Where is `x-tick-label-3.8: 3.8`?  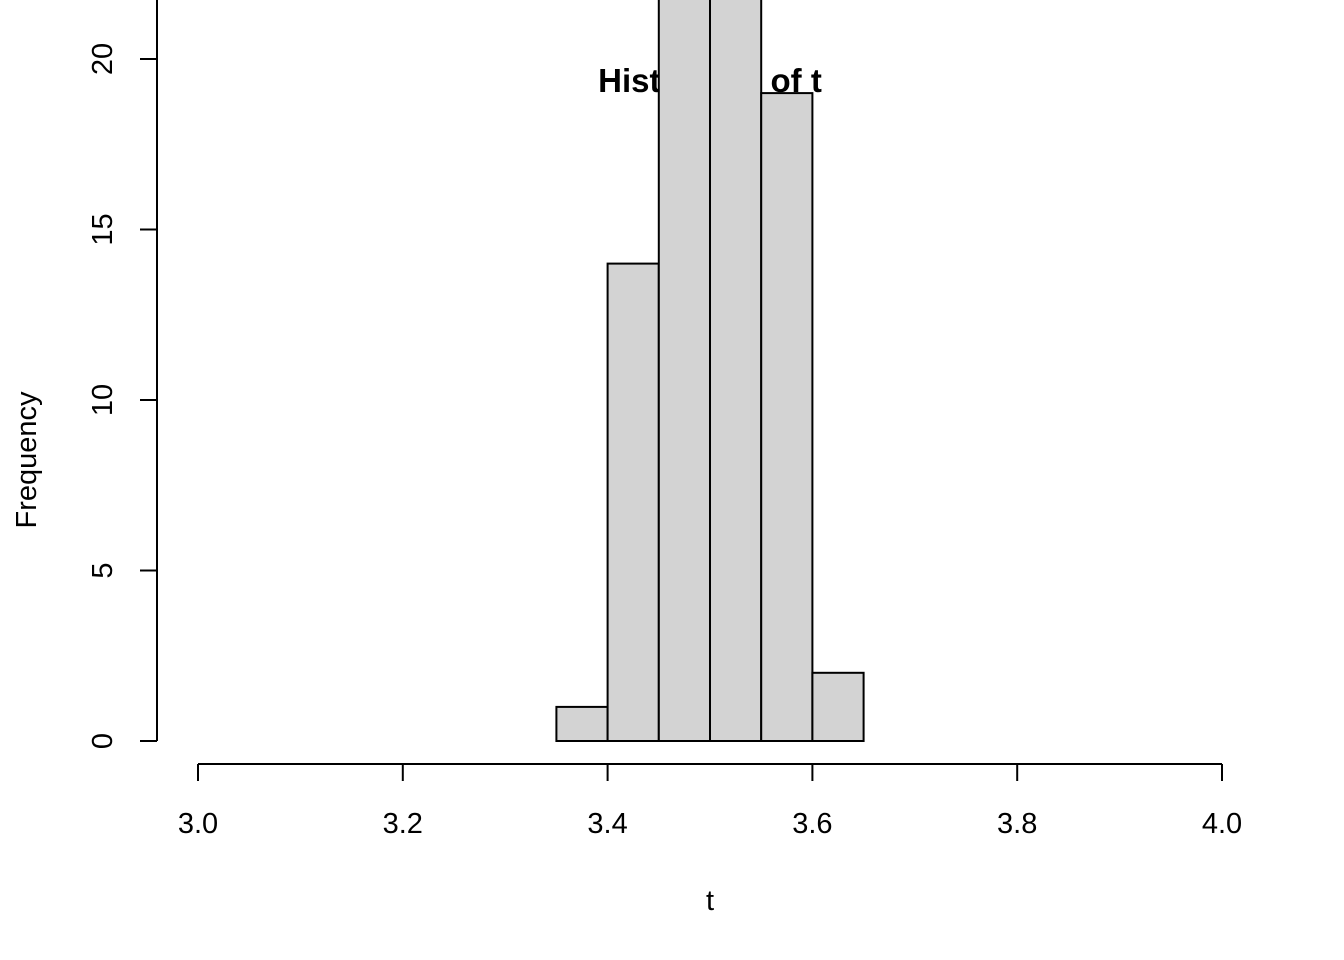 x-tick-label-3.8: 3.8 is located at coordinates (1017, 824).